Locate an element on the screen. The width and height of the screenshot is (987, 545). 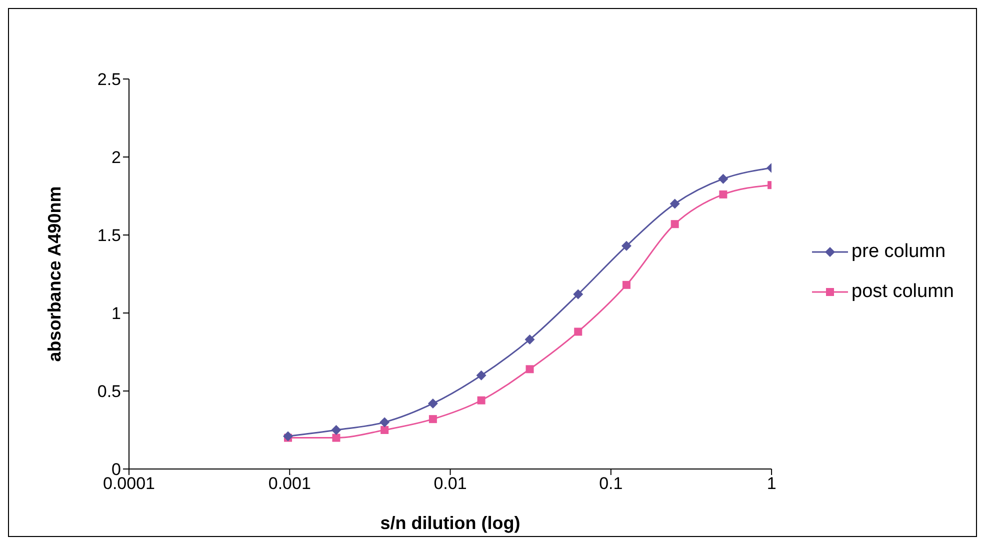
y-tick-label: 2.5 is located at coordinates (109, 80).